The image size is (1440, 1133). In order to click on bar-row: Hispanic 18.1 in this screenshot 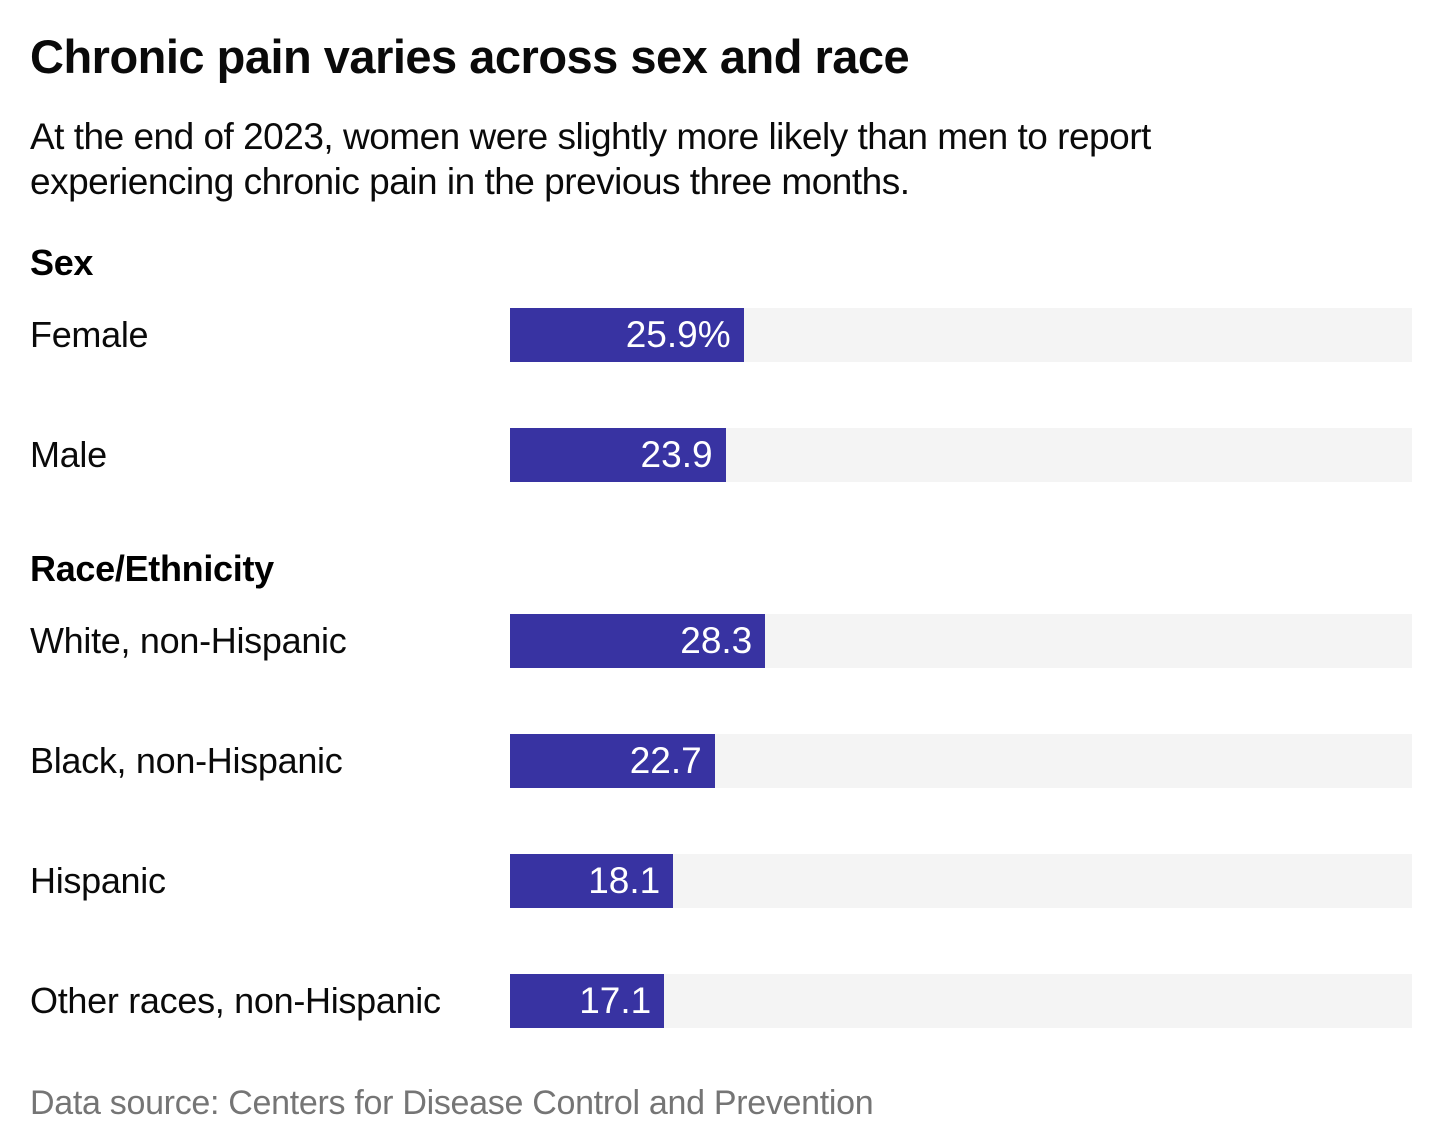, I will do `click(721, 881)`.